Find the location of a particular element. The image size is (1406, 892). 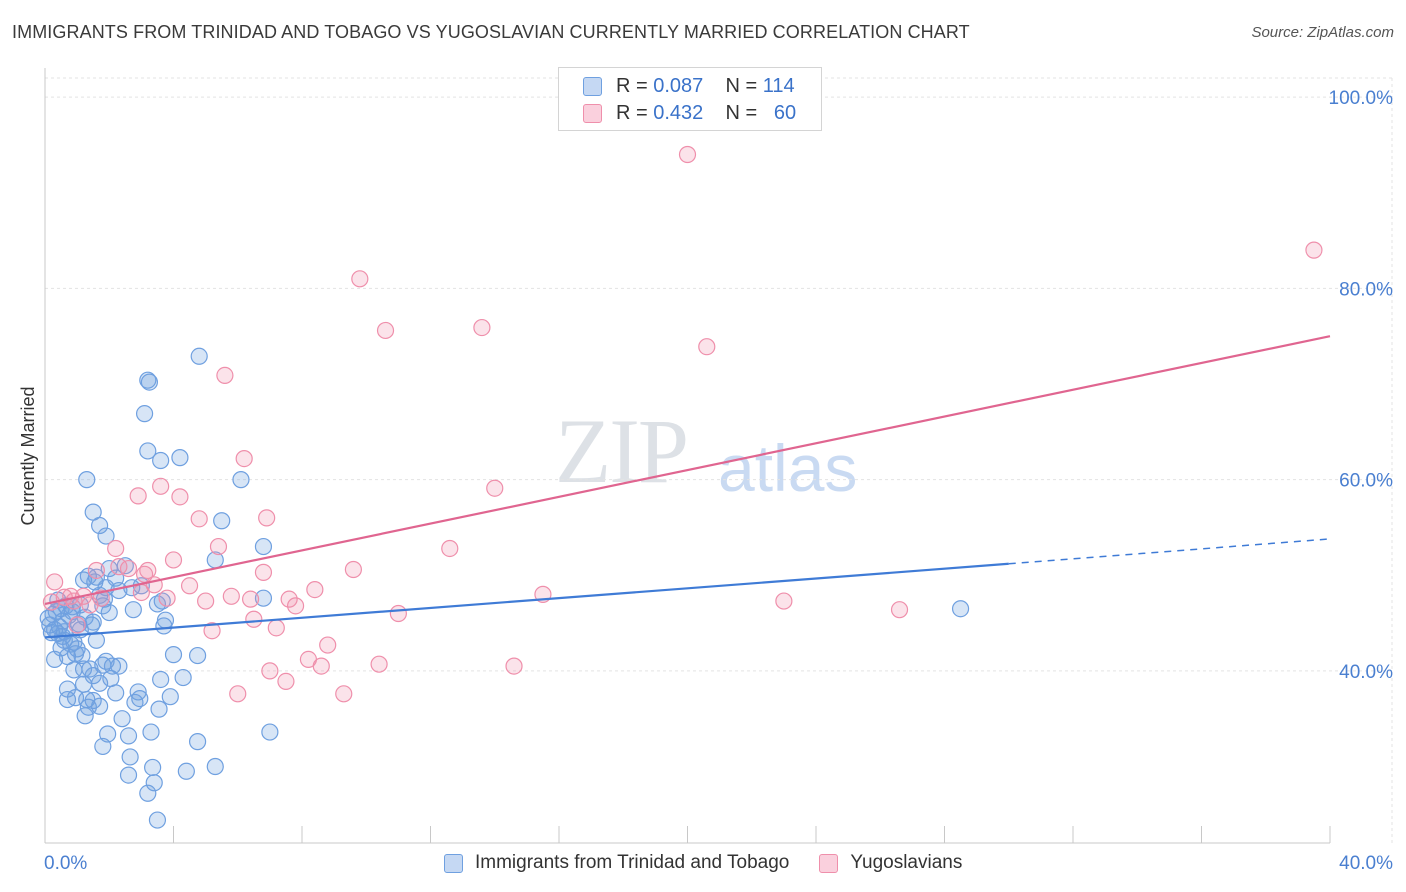

legend-n-value: 114 is located at coordinates (778, 85).